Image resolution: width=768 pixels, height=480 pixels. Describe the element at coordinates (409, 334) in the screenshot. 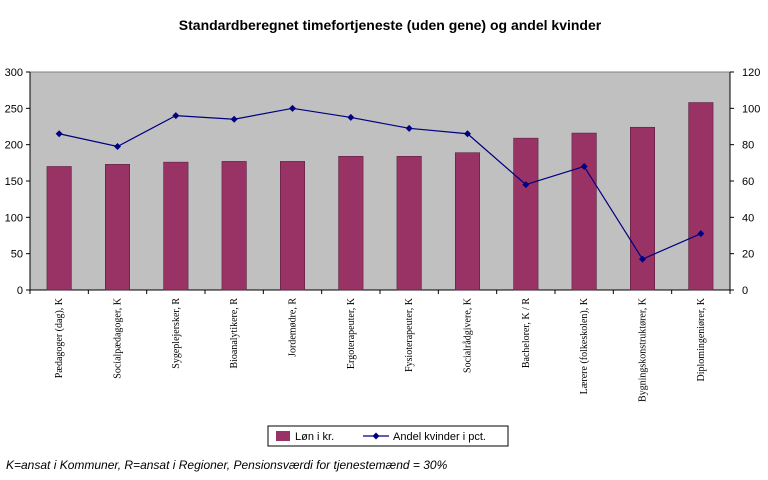

I see `category-label: Fysioterapeuter, K` at that location.